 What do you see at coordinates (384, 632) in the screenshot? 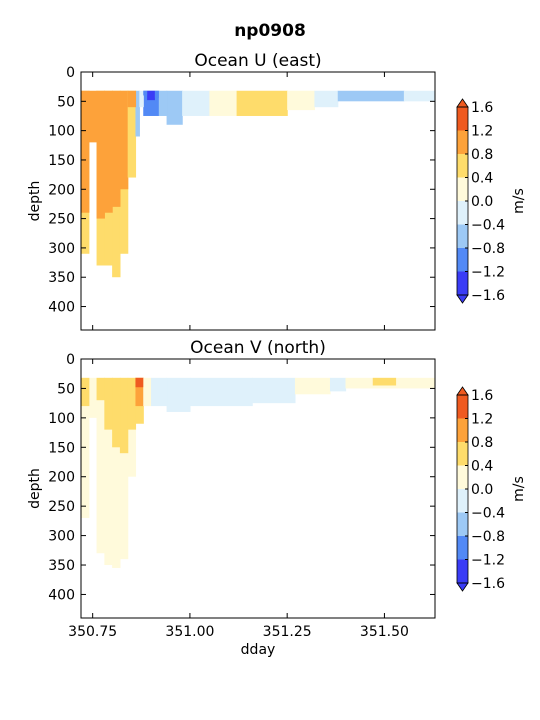
I see `x-tick-label: 351.50` at bounding box center [384, 632].